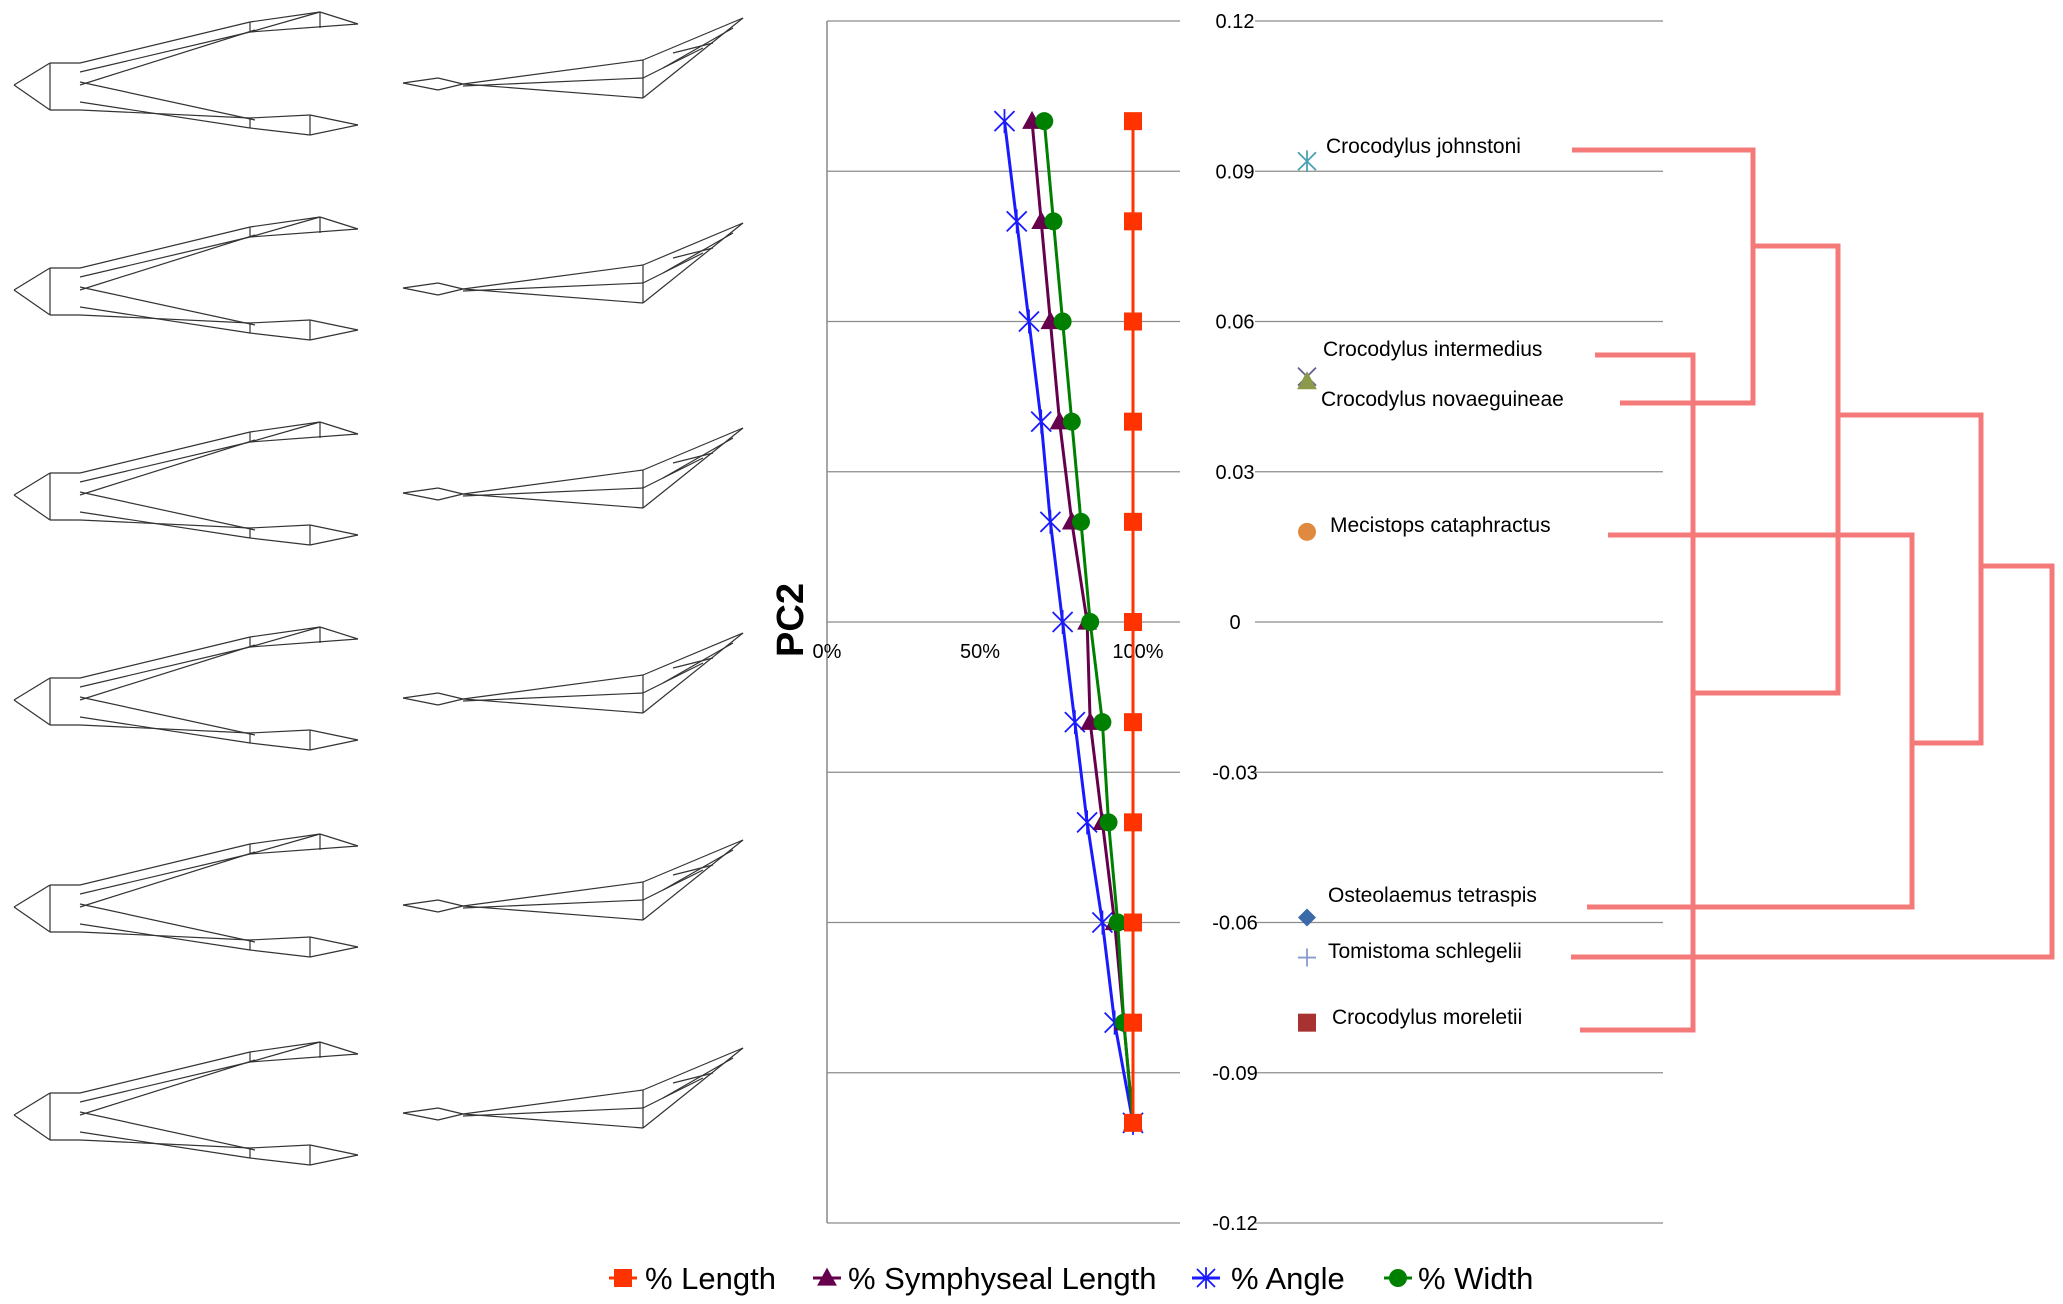 This screenshot has height=1304, width=2063. What do you see at coordinates (1235, 924) in the screenshot?
I see `y-tick-label: -0.06` at bounding box center [1235, 924].